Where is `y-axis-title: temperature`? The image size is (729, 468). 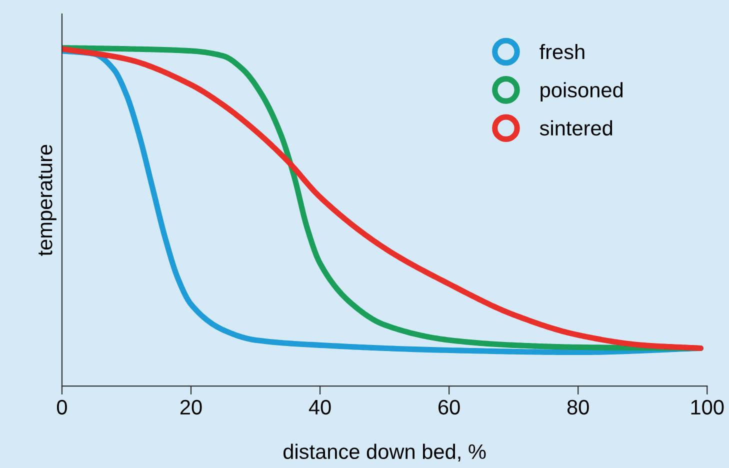 y-axis-title: temperature is located at coordinates (47, 200).